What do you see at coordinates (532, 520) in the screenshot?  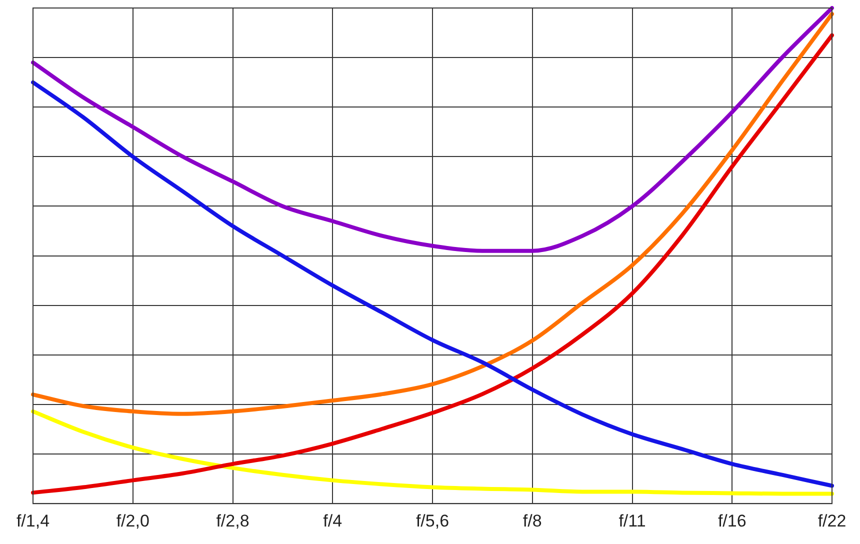 I see `x-tick-label: f/8` at bounding box center [532, 520].